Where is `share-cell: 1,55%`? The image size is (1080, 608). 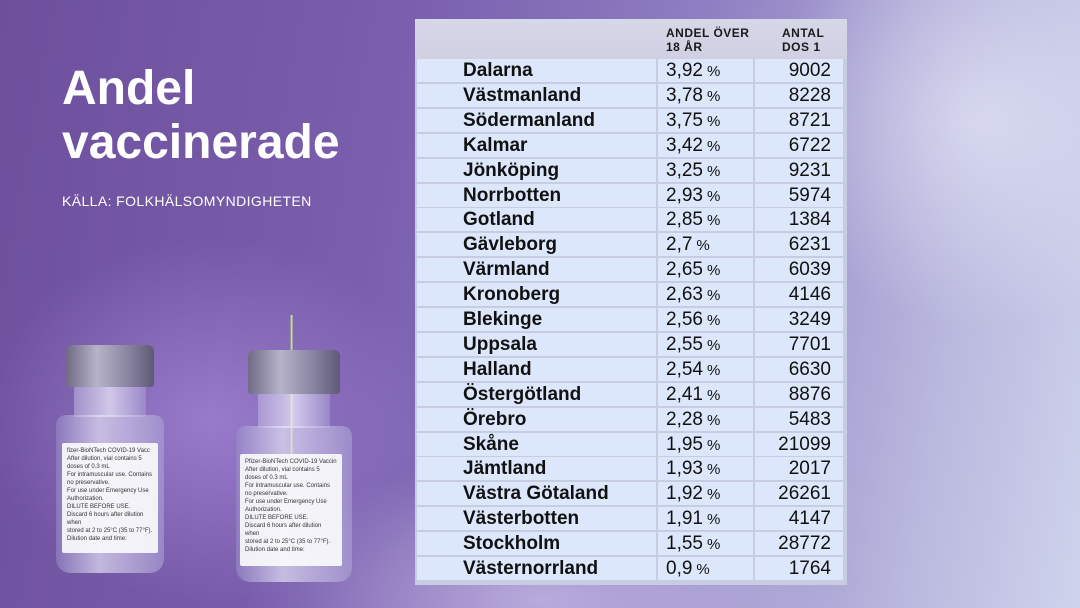
share-cell: 1,55% is located at coordinates (705, 544).